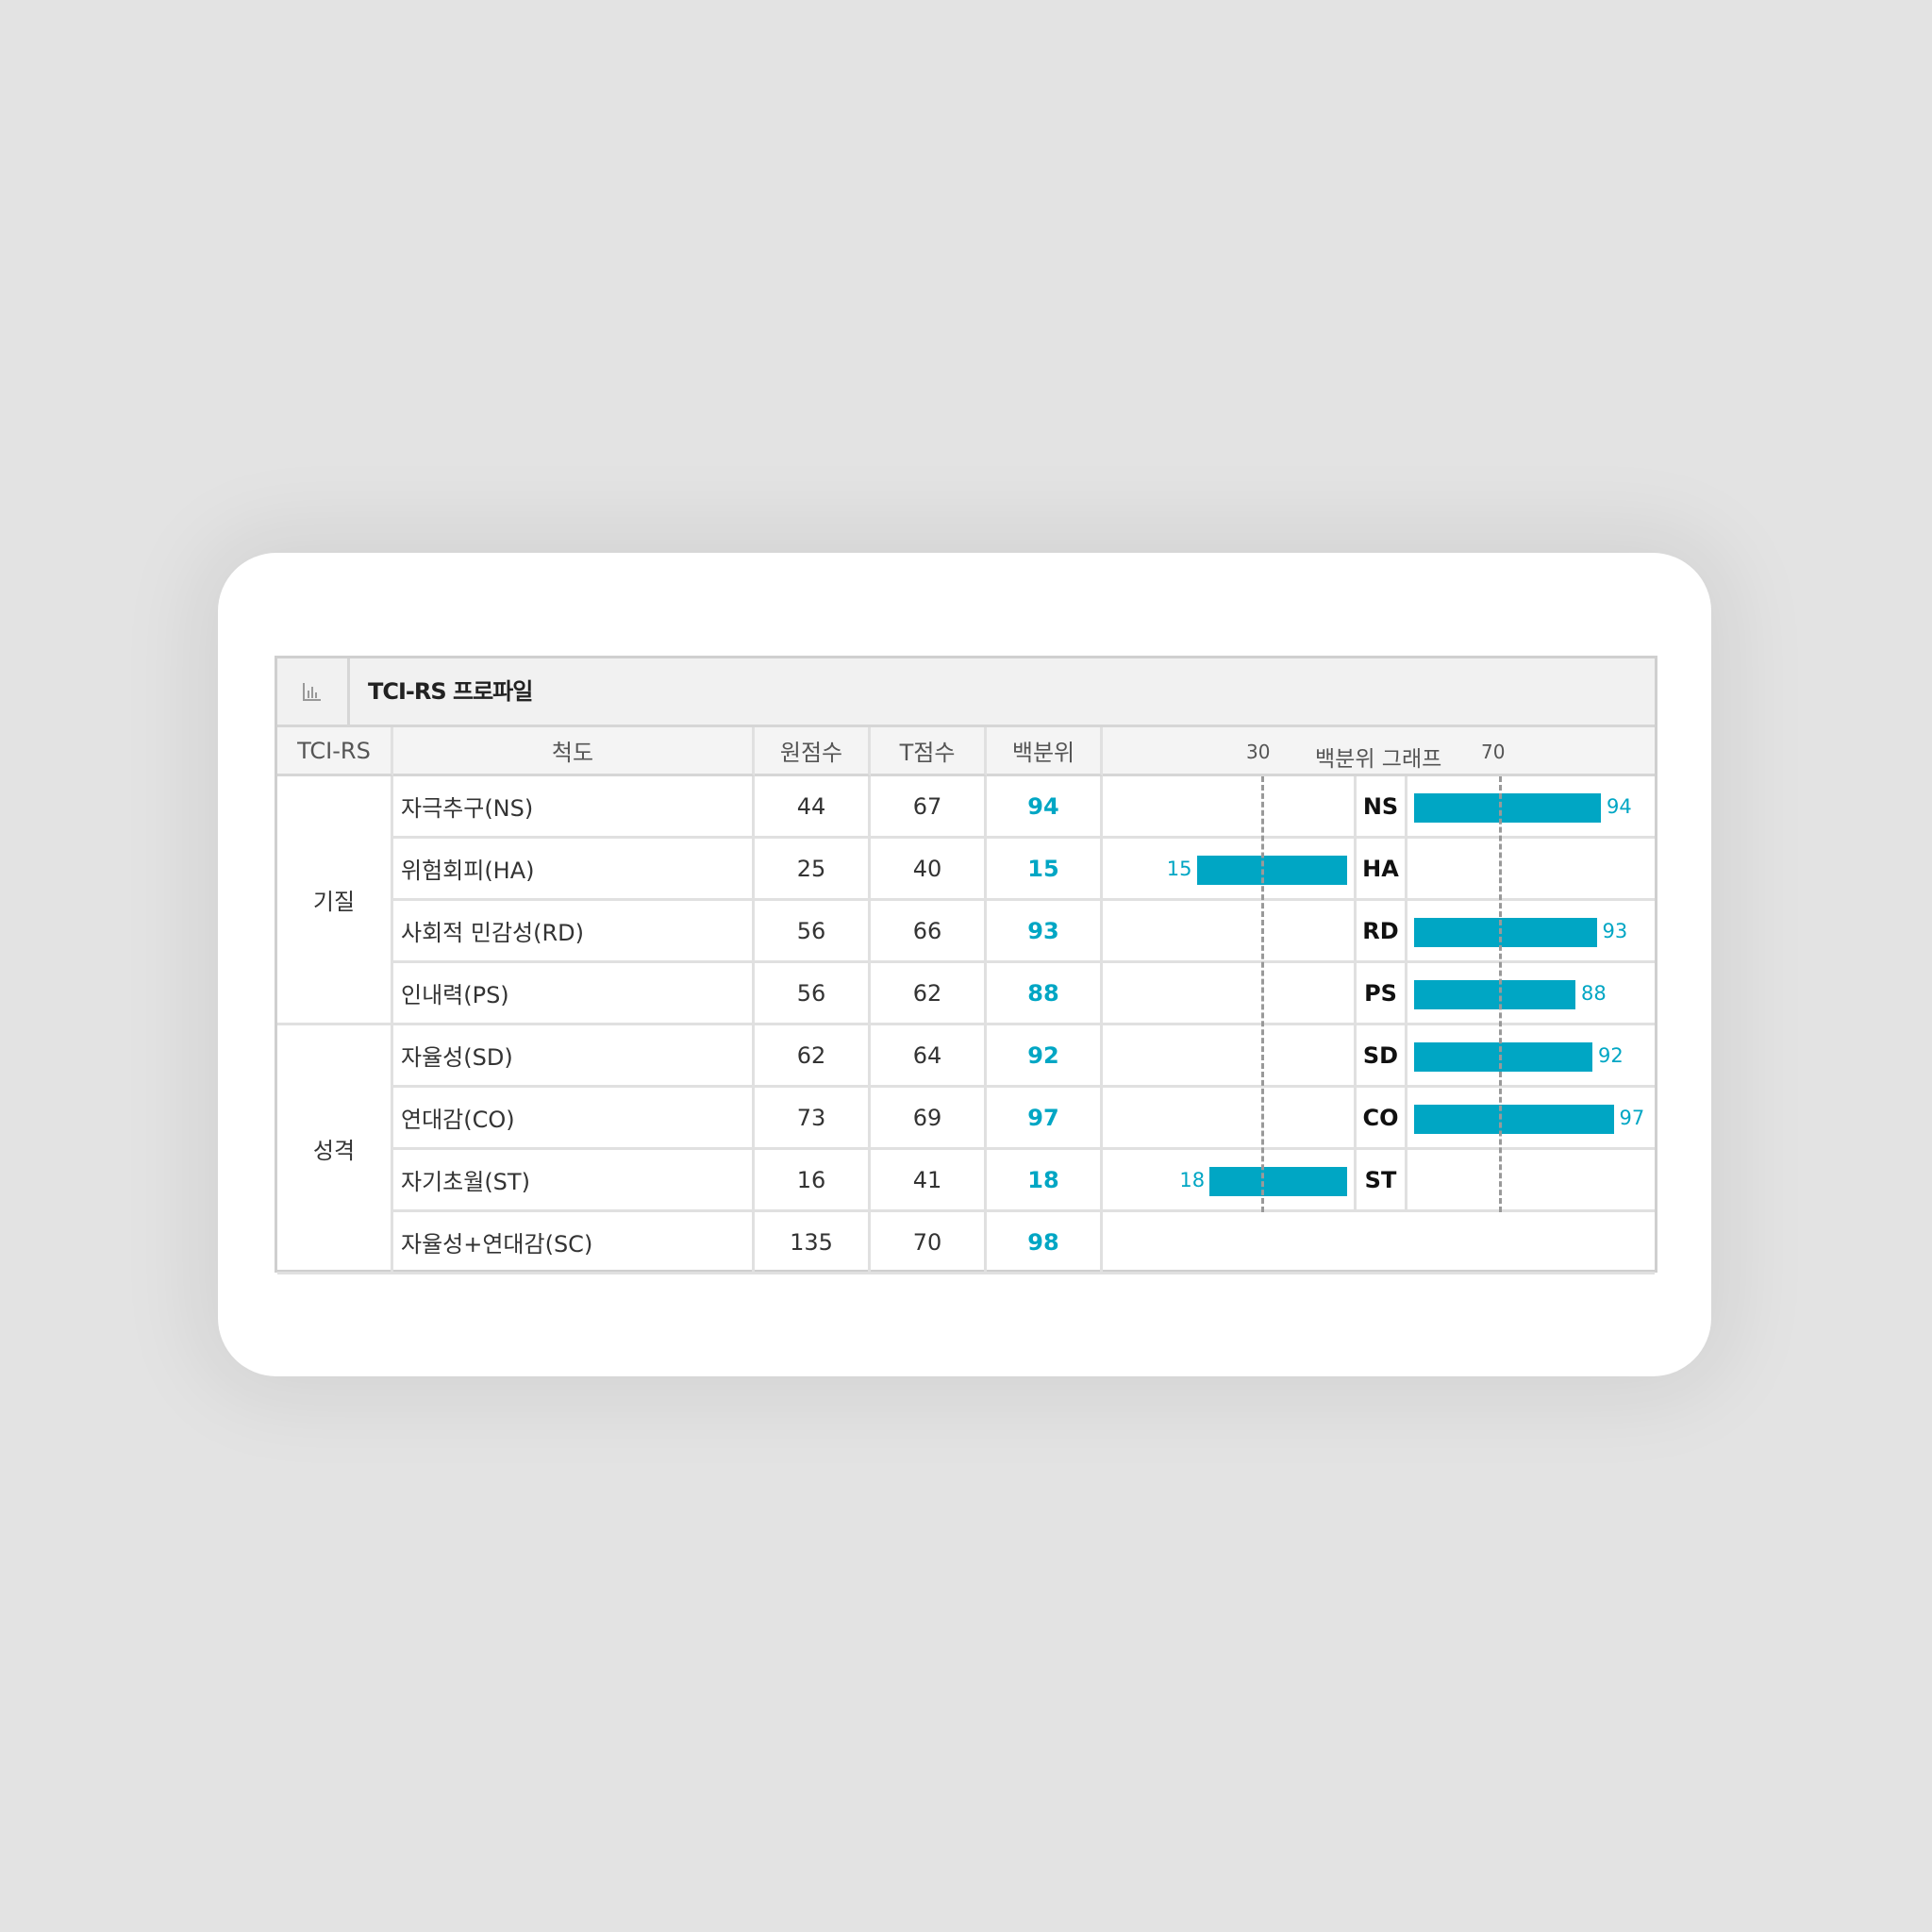 This screenshot has width=1932, height=1932. I want to click on header-t: T점수, so click(929, 752).